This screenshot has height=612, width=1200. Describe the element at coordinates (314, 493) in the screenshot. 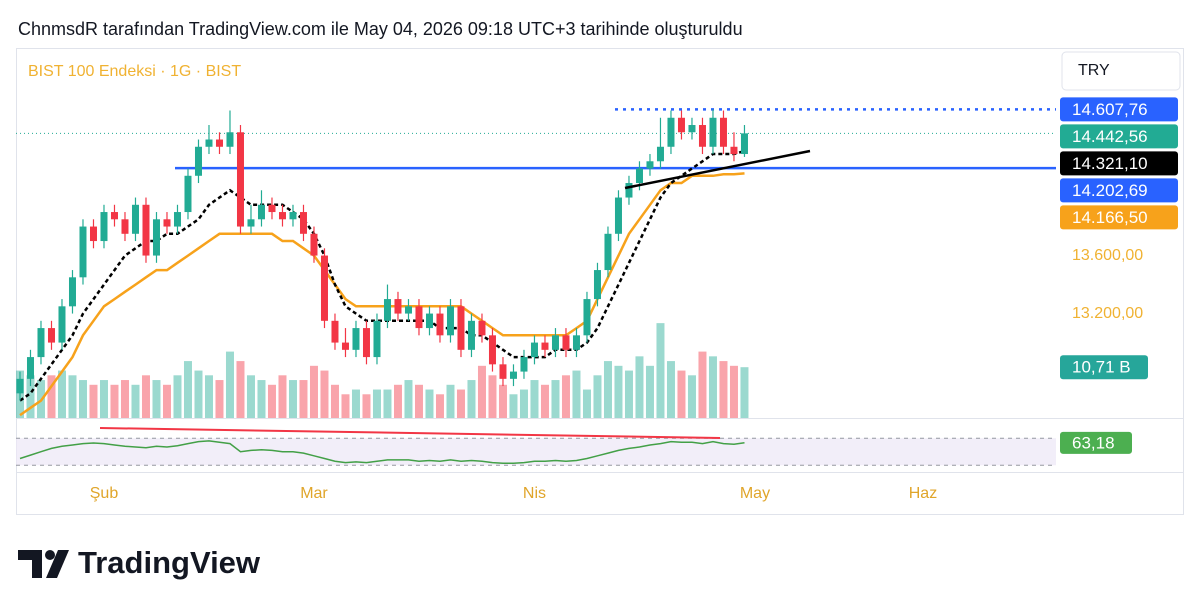

I see `x-tick-label: Mar` at that location.